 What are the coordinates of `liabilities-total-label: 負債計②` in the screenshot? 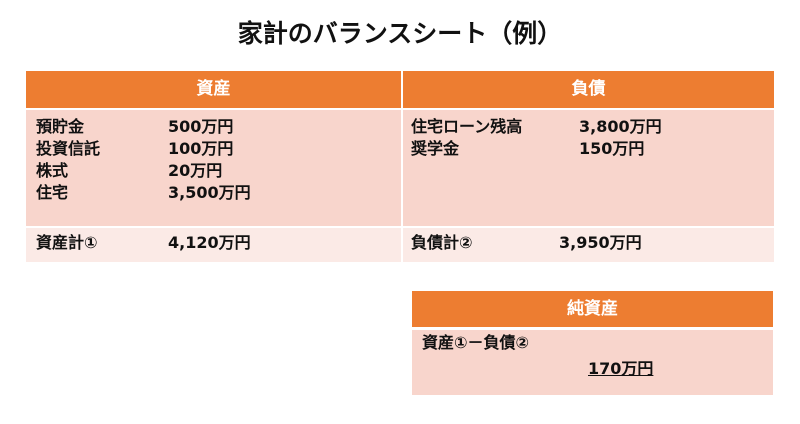 It's located at (442, 242).